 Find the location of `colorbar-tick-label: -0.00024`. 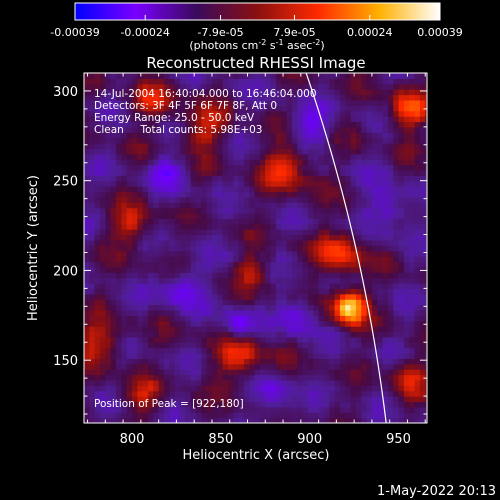

colorbar-tick-label: -0.00024 is located at coordinates (144, 32).